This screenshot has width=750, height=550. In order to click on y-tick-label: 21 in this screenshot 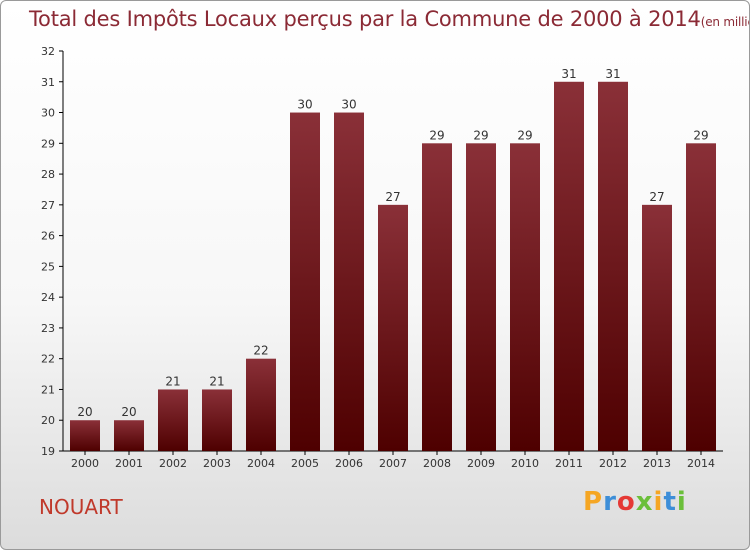, I will do `click(48, 389)`.